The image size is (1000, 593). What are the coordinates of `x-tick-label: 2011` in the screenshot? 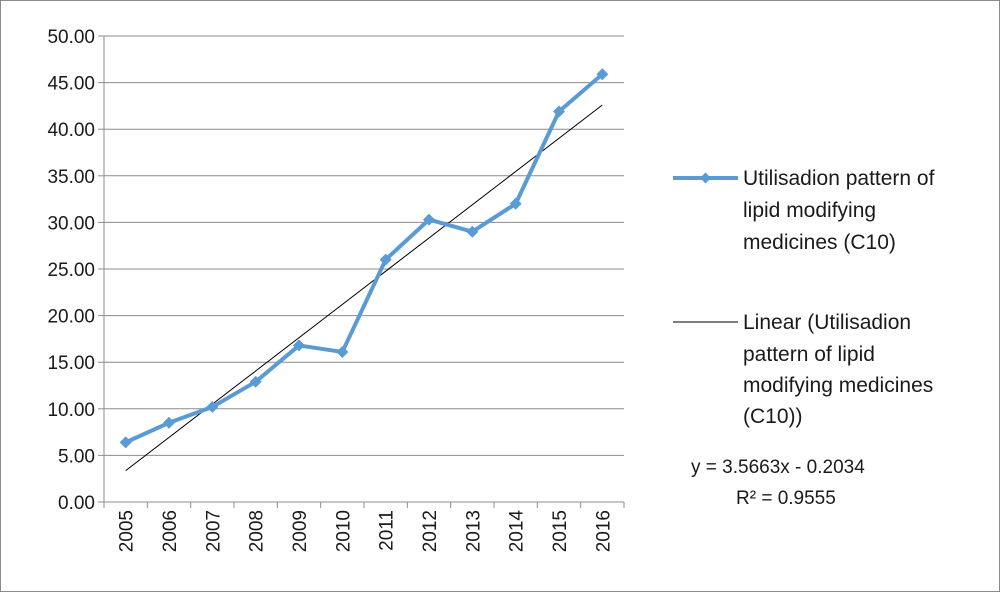 It's located at (387, 530).